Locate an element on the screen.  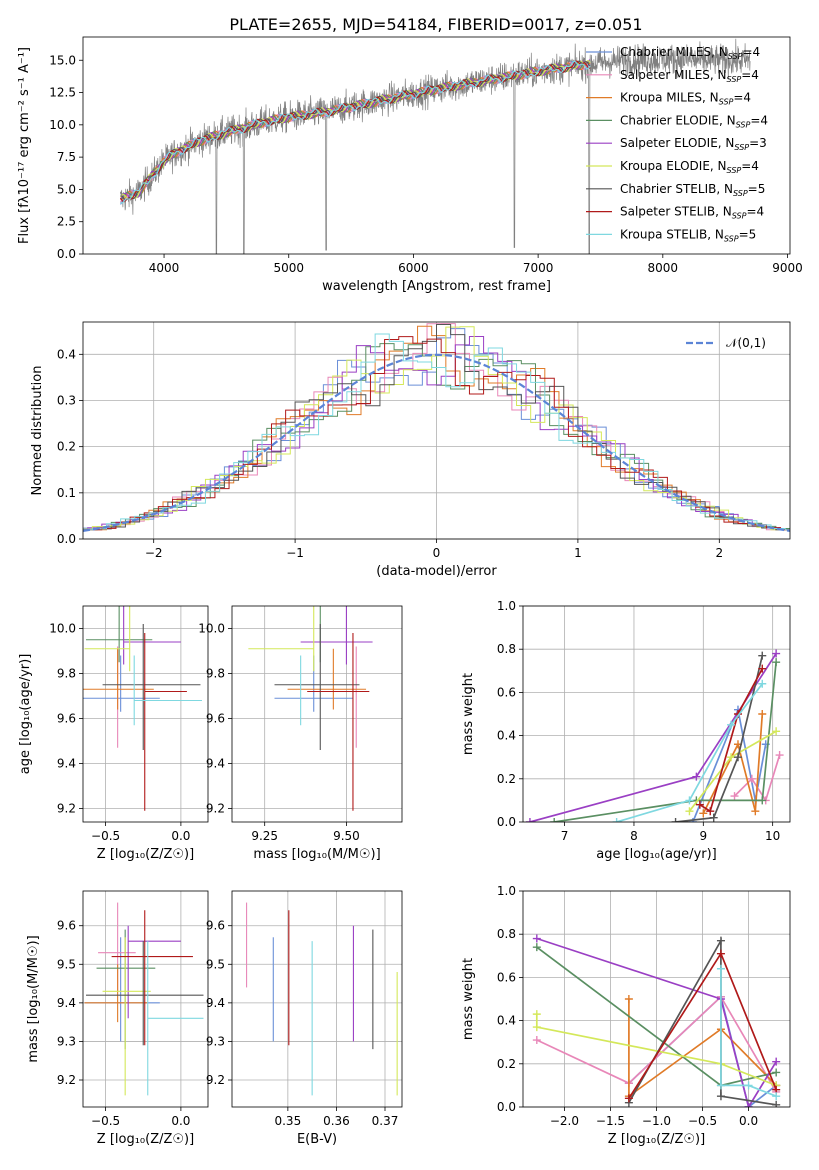
panel-mass_vs_ebv: 0.35 0.36 0.37 9.2 9.3 9.4 9.5 9.6 E(B-V) is located at coordinates (304, 1018).